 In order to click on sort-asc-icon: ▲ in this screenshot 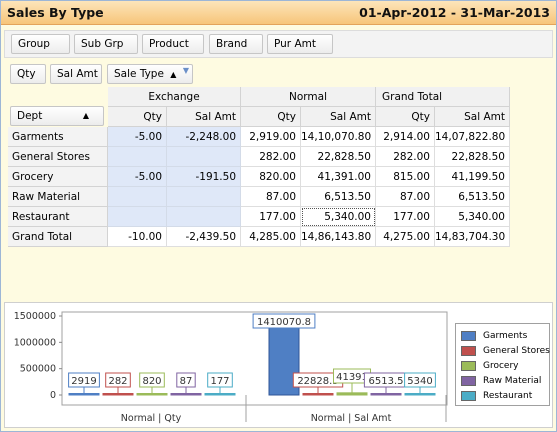, I will do `click(173, 74)`.